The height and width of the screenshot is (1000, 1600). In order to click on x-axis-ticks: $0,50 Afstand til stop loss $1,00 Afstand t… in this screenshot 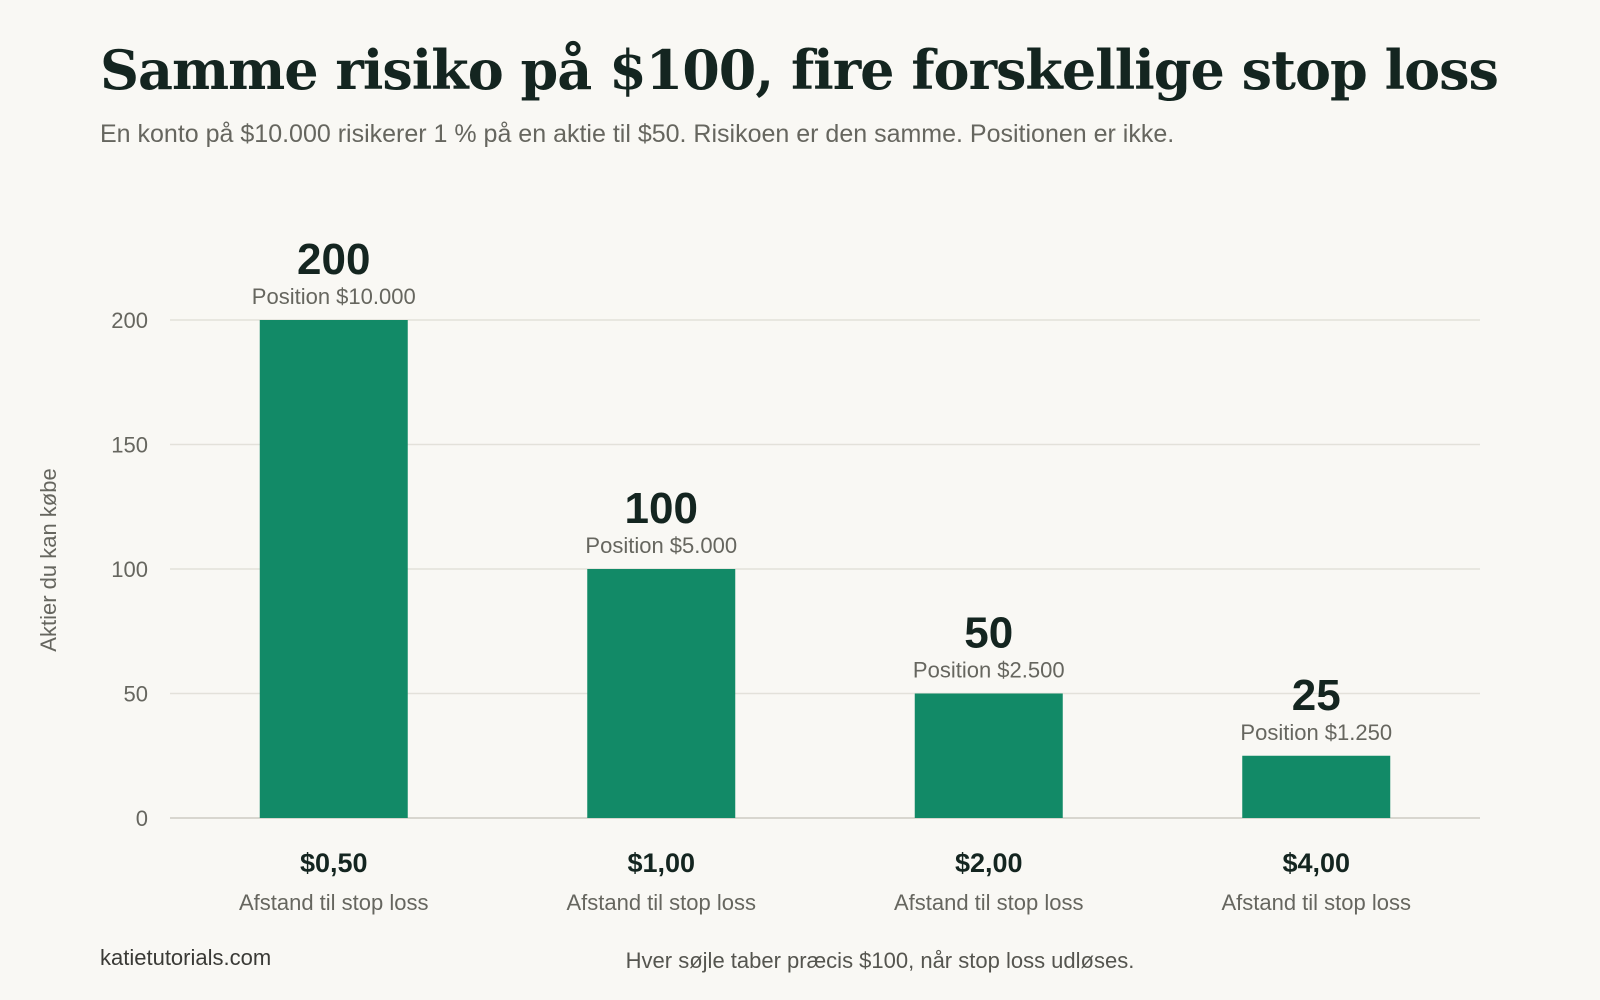, I will do `click(825, 881)`.